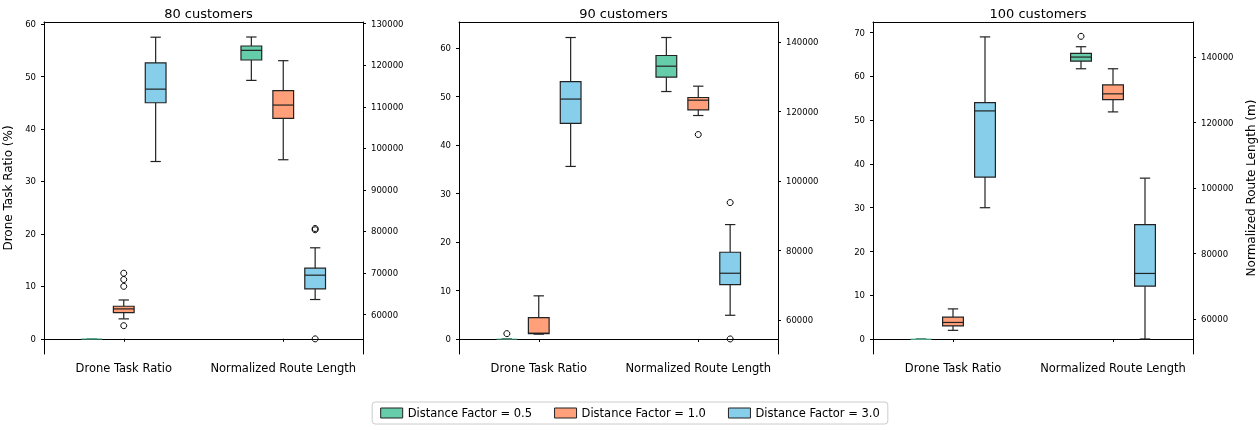  What do you see at coordinates (643, 413) in the screenshot?
I see `legend-label: Distance Factor = 1.0` at bounding box center [643, 413].